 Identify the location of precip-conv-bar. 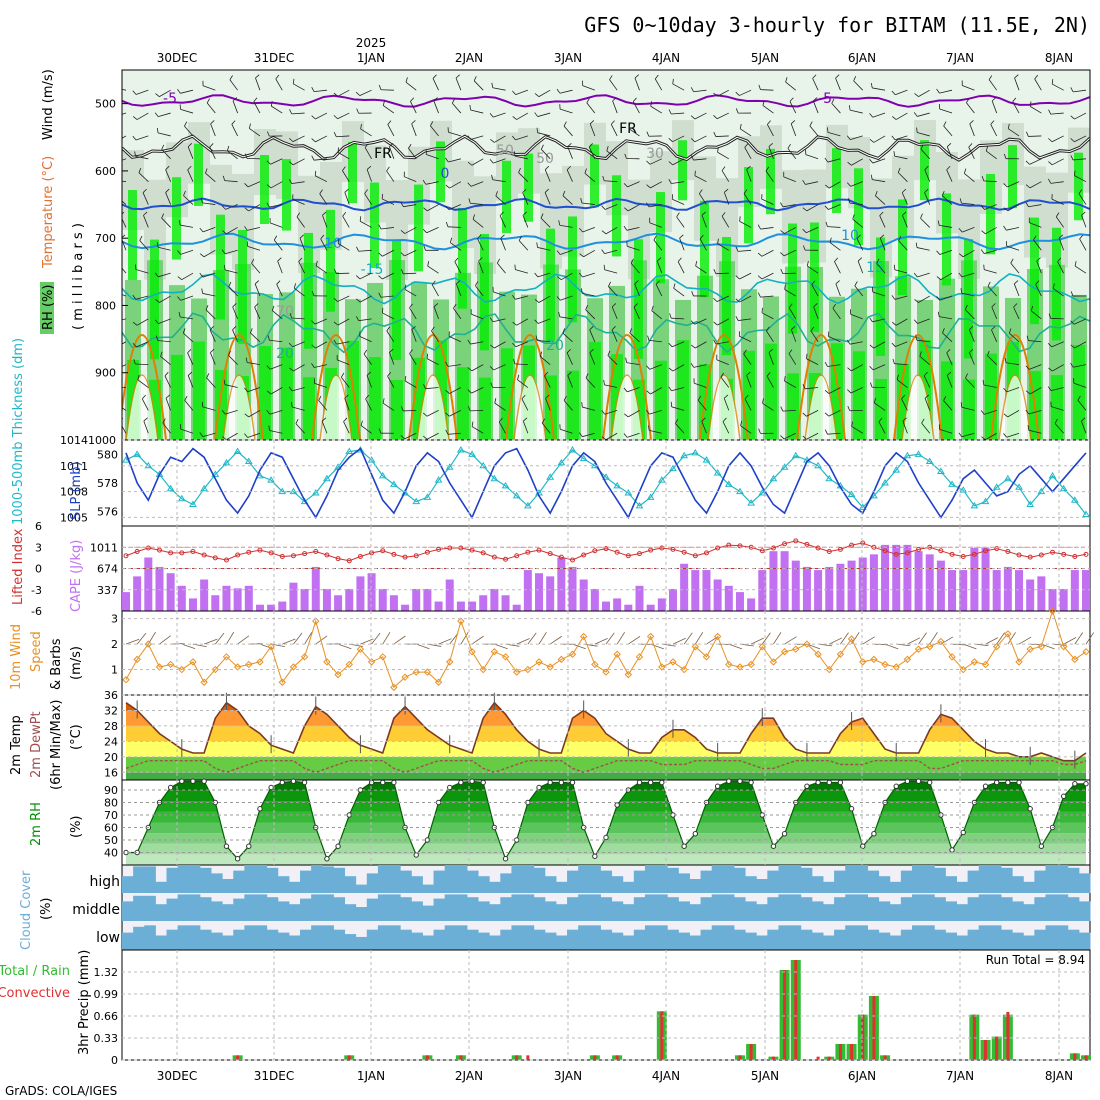
(617, 1057).